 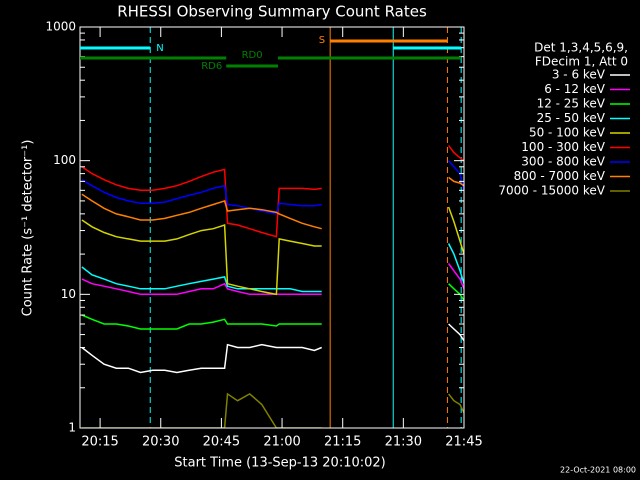 I want to click on x-tick-label: 20:15, so click(x=99, y=442).